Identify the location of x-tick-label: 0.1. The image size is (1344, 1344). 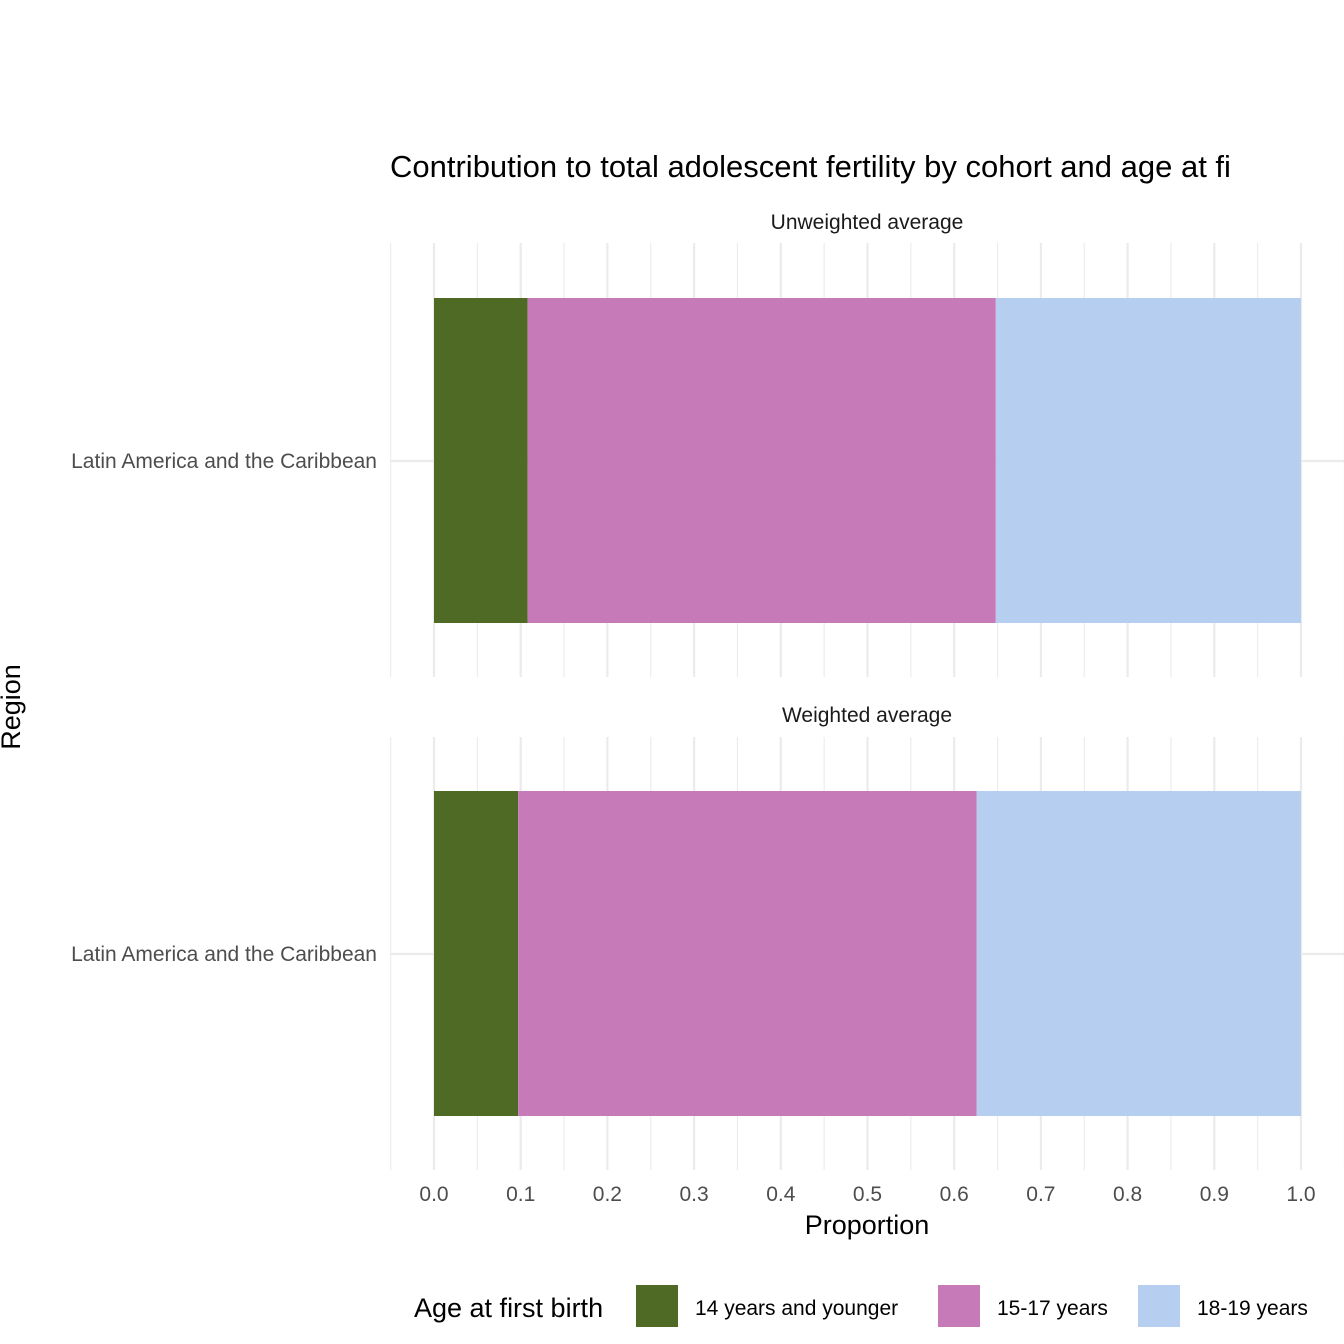
(520, 1194).